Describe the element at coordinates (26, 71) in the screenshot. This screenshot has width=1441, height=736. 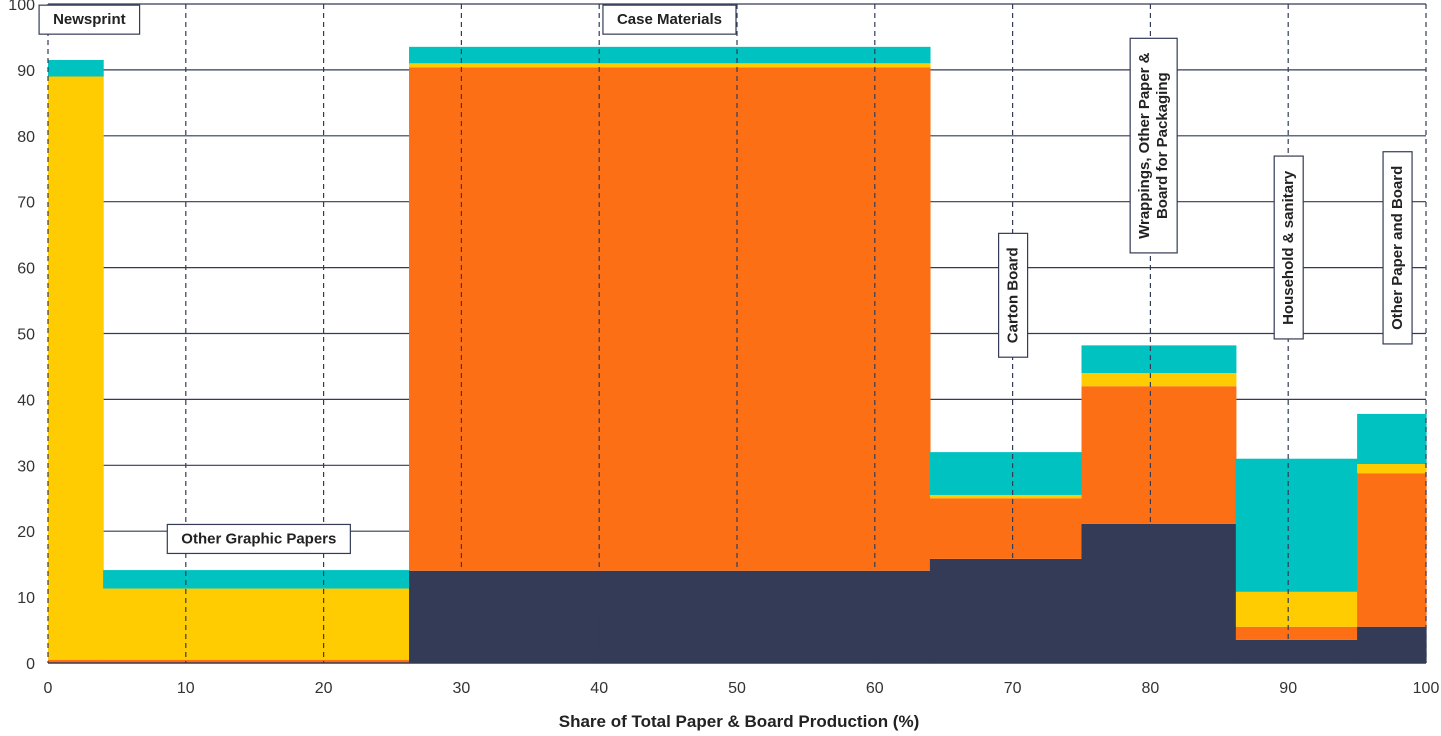
I see `y-tick-label: 90` at that location.